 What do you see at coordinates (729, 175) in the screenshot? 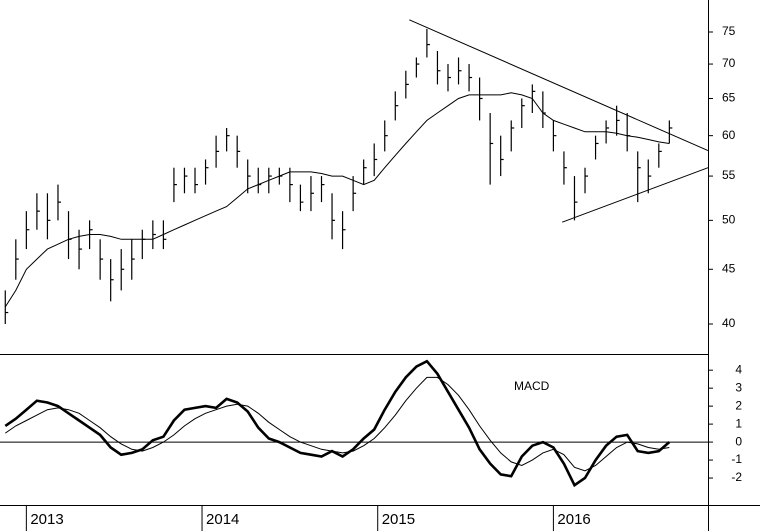
I see `y-tick-label: 55` at bounding box center [729, 175].